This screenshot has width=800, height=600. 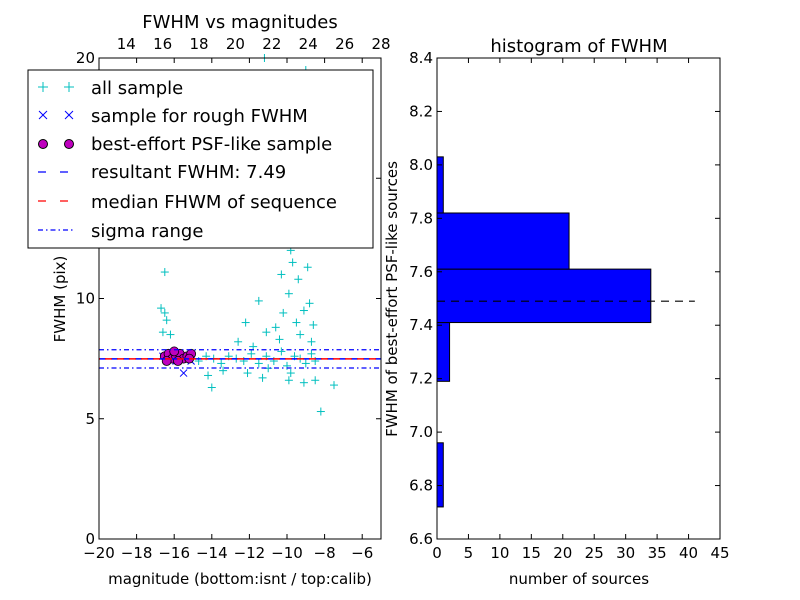 I want to click on legend-plus-icon, so click(x=56, y=87).